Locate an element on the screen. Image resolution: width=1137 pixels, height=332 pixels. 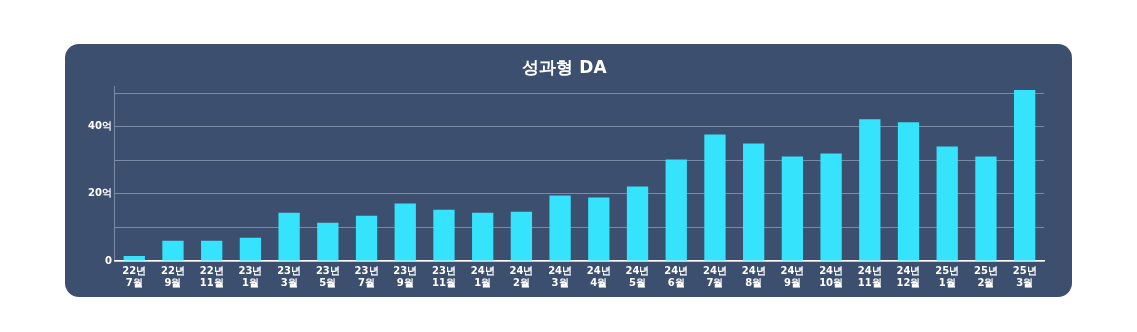
x-tick-label: 25년 3월 is located at coordinates (1024, 276).